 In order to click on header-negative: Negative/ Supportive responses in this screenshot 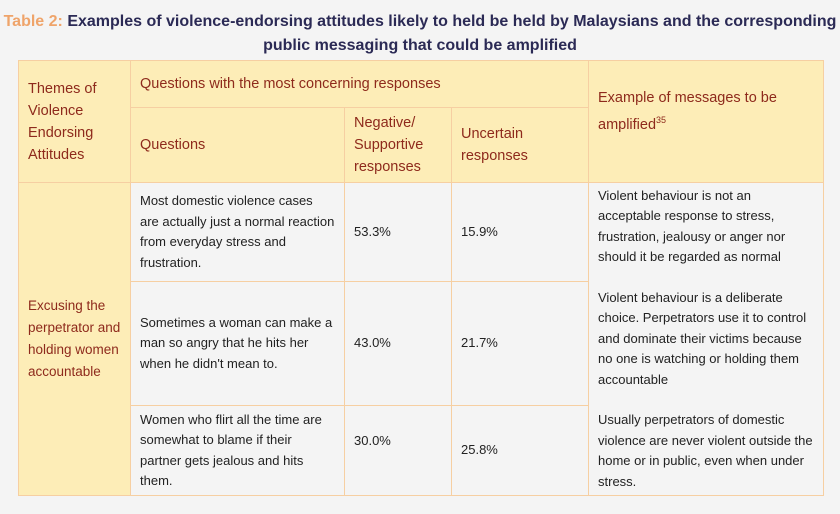, I will do `click(398, 145)`.